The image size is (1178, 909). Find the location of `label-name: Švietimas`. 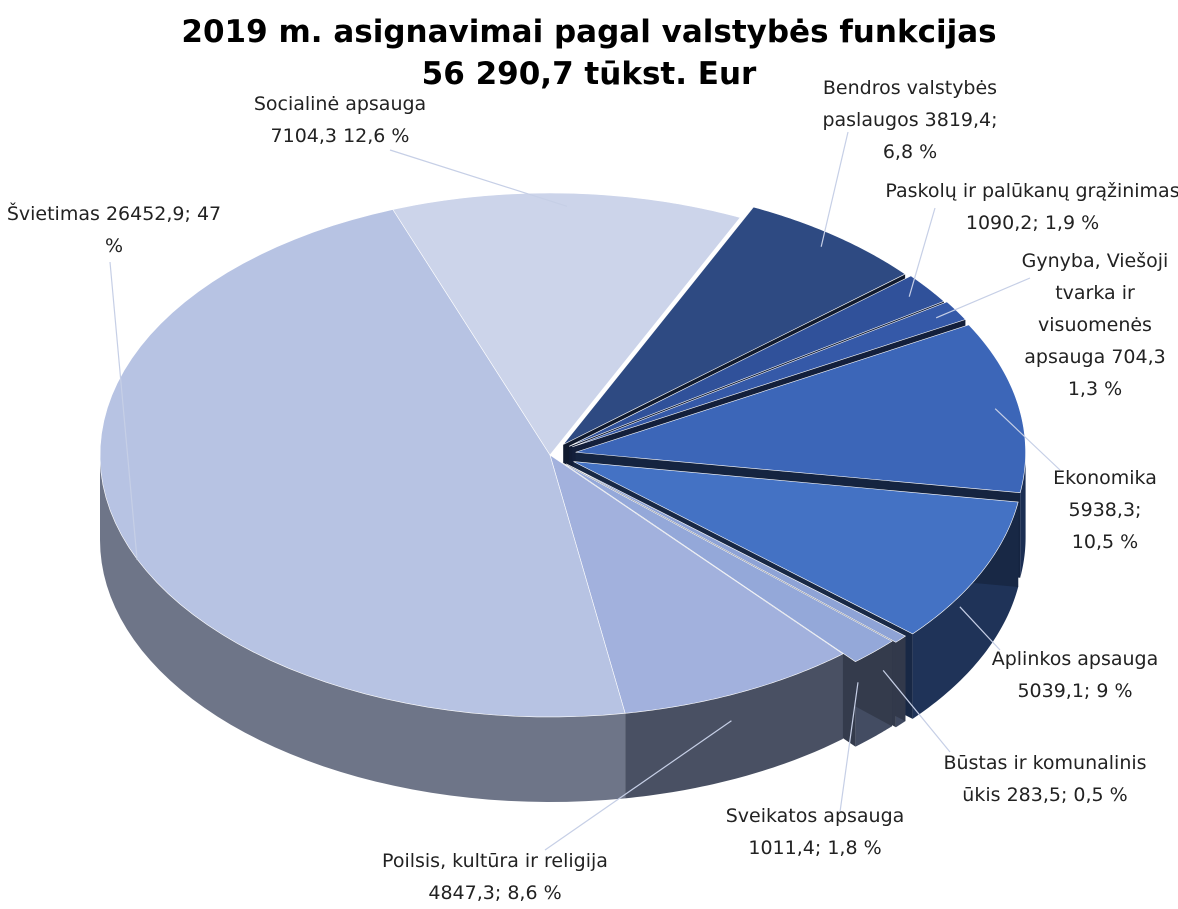

label-name: Švietimas is located at coordinates (53, 214).